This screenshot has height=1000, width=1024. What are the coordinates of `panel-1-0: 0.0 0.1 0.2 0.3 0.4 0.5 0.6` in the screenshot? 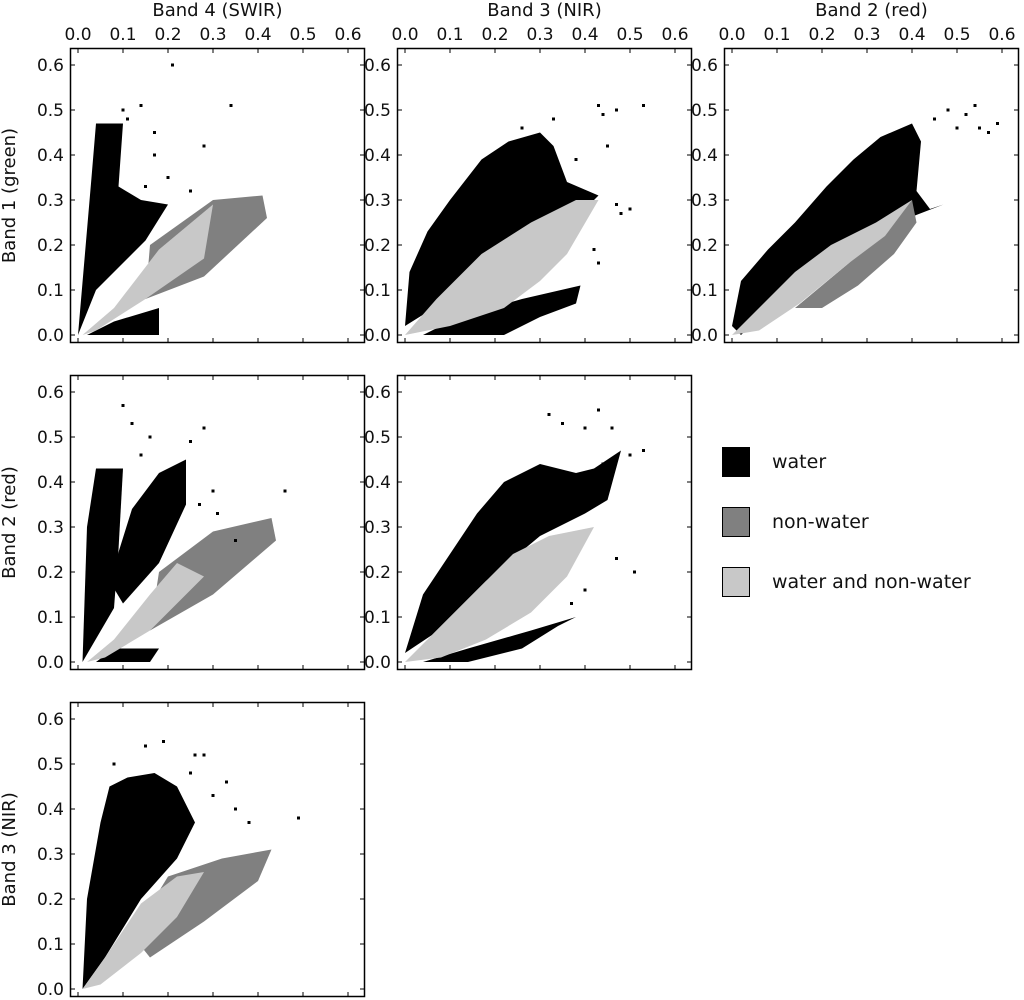 It's located at (201, 523).